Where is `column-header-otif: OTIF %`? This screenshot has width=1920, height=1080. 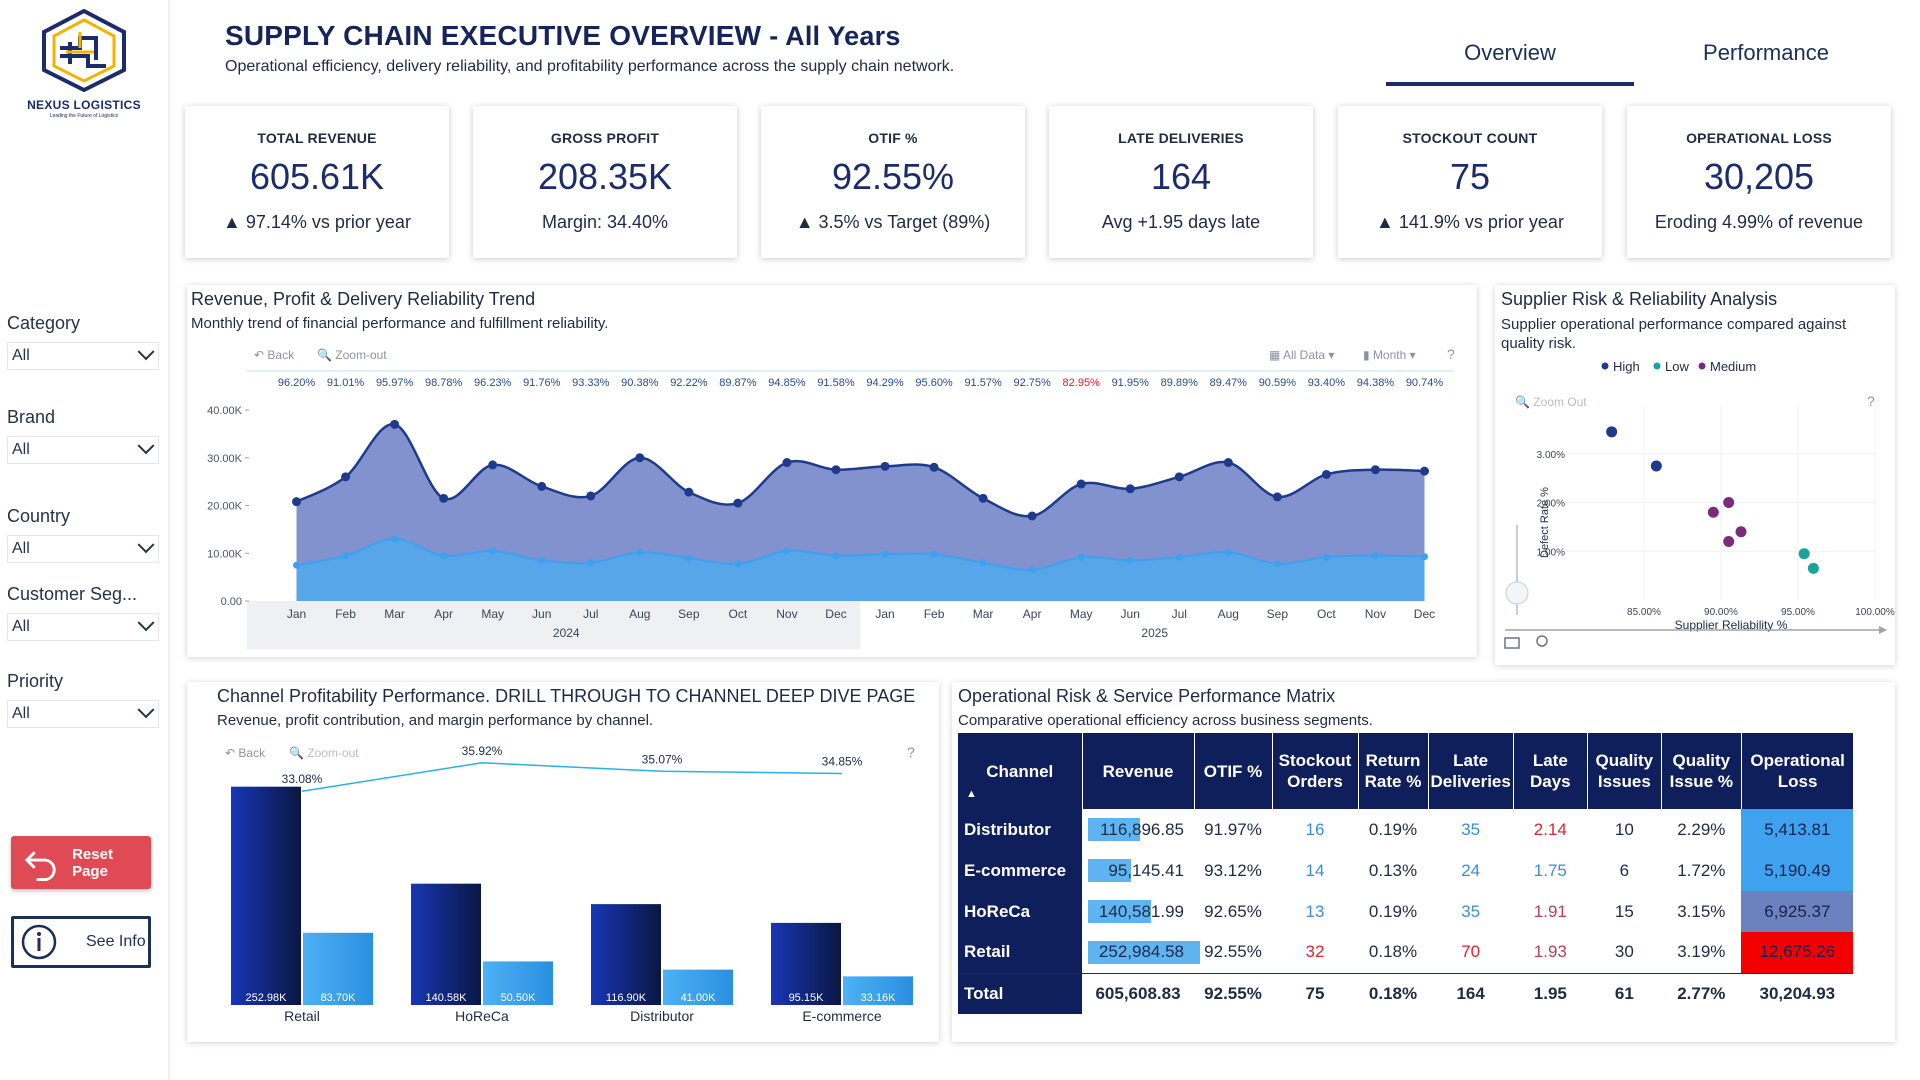 column-header-otif: OTIF % is located at coordinates (1233, 771).